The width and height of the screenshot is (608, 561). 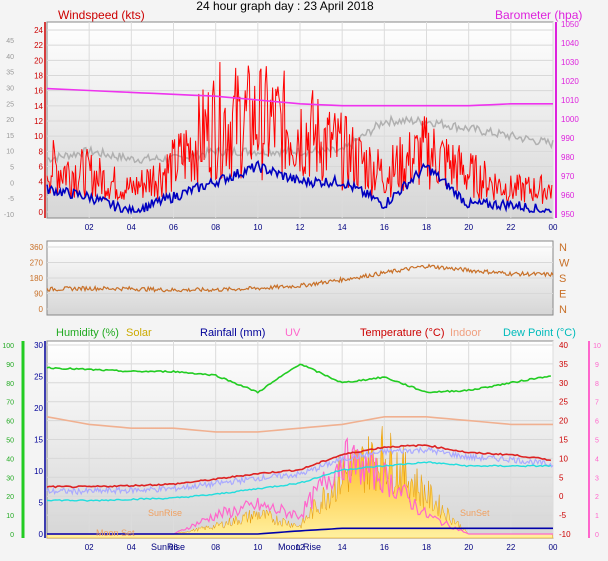 What do you see at coordinates (597, 346) in the screenshot?
I see `uv-tick-label: 10` at bounding box center [597, 346].